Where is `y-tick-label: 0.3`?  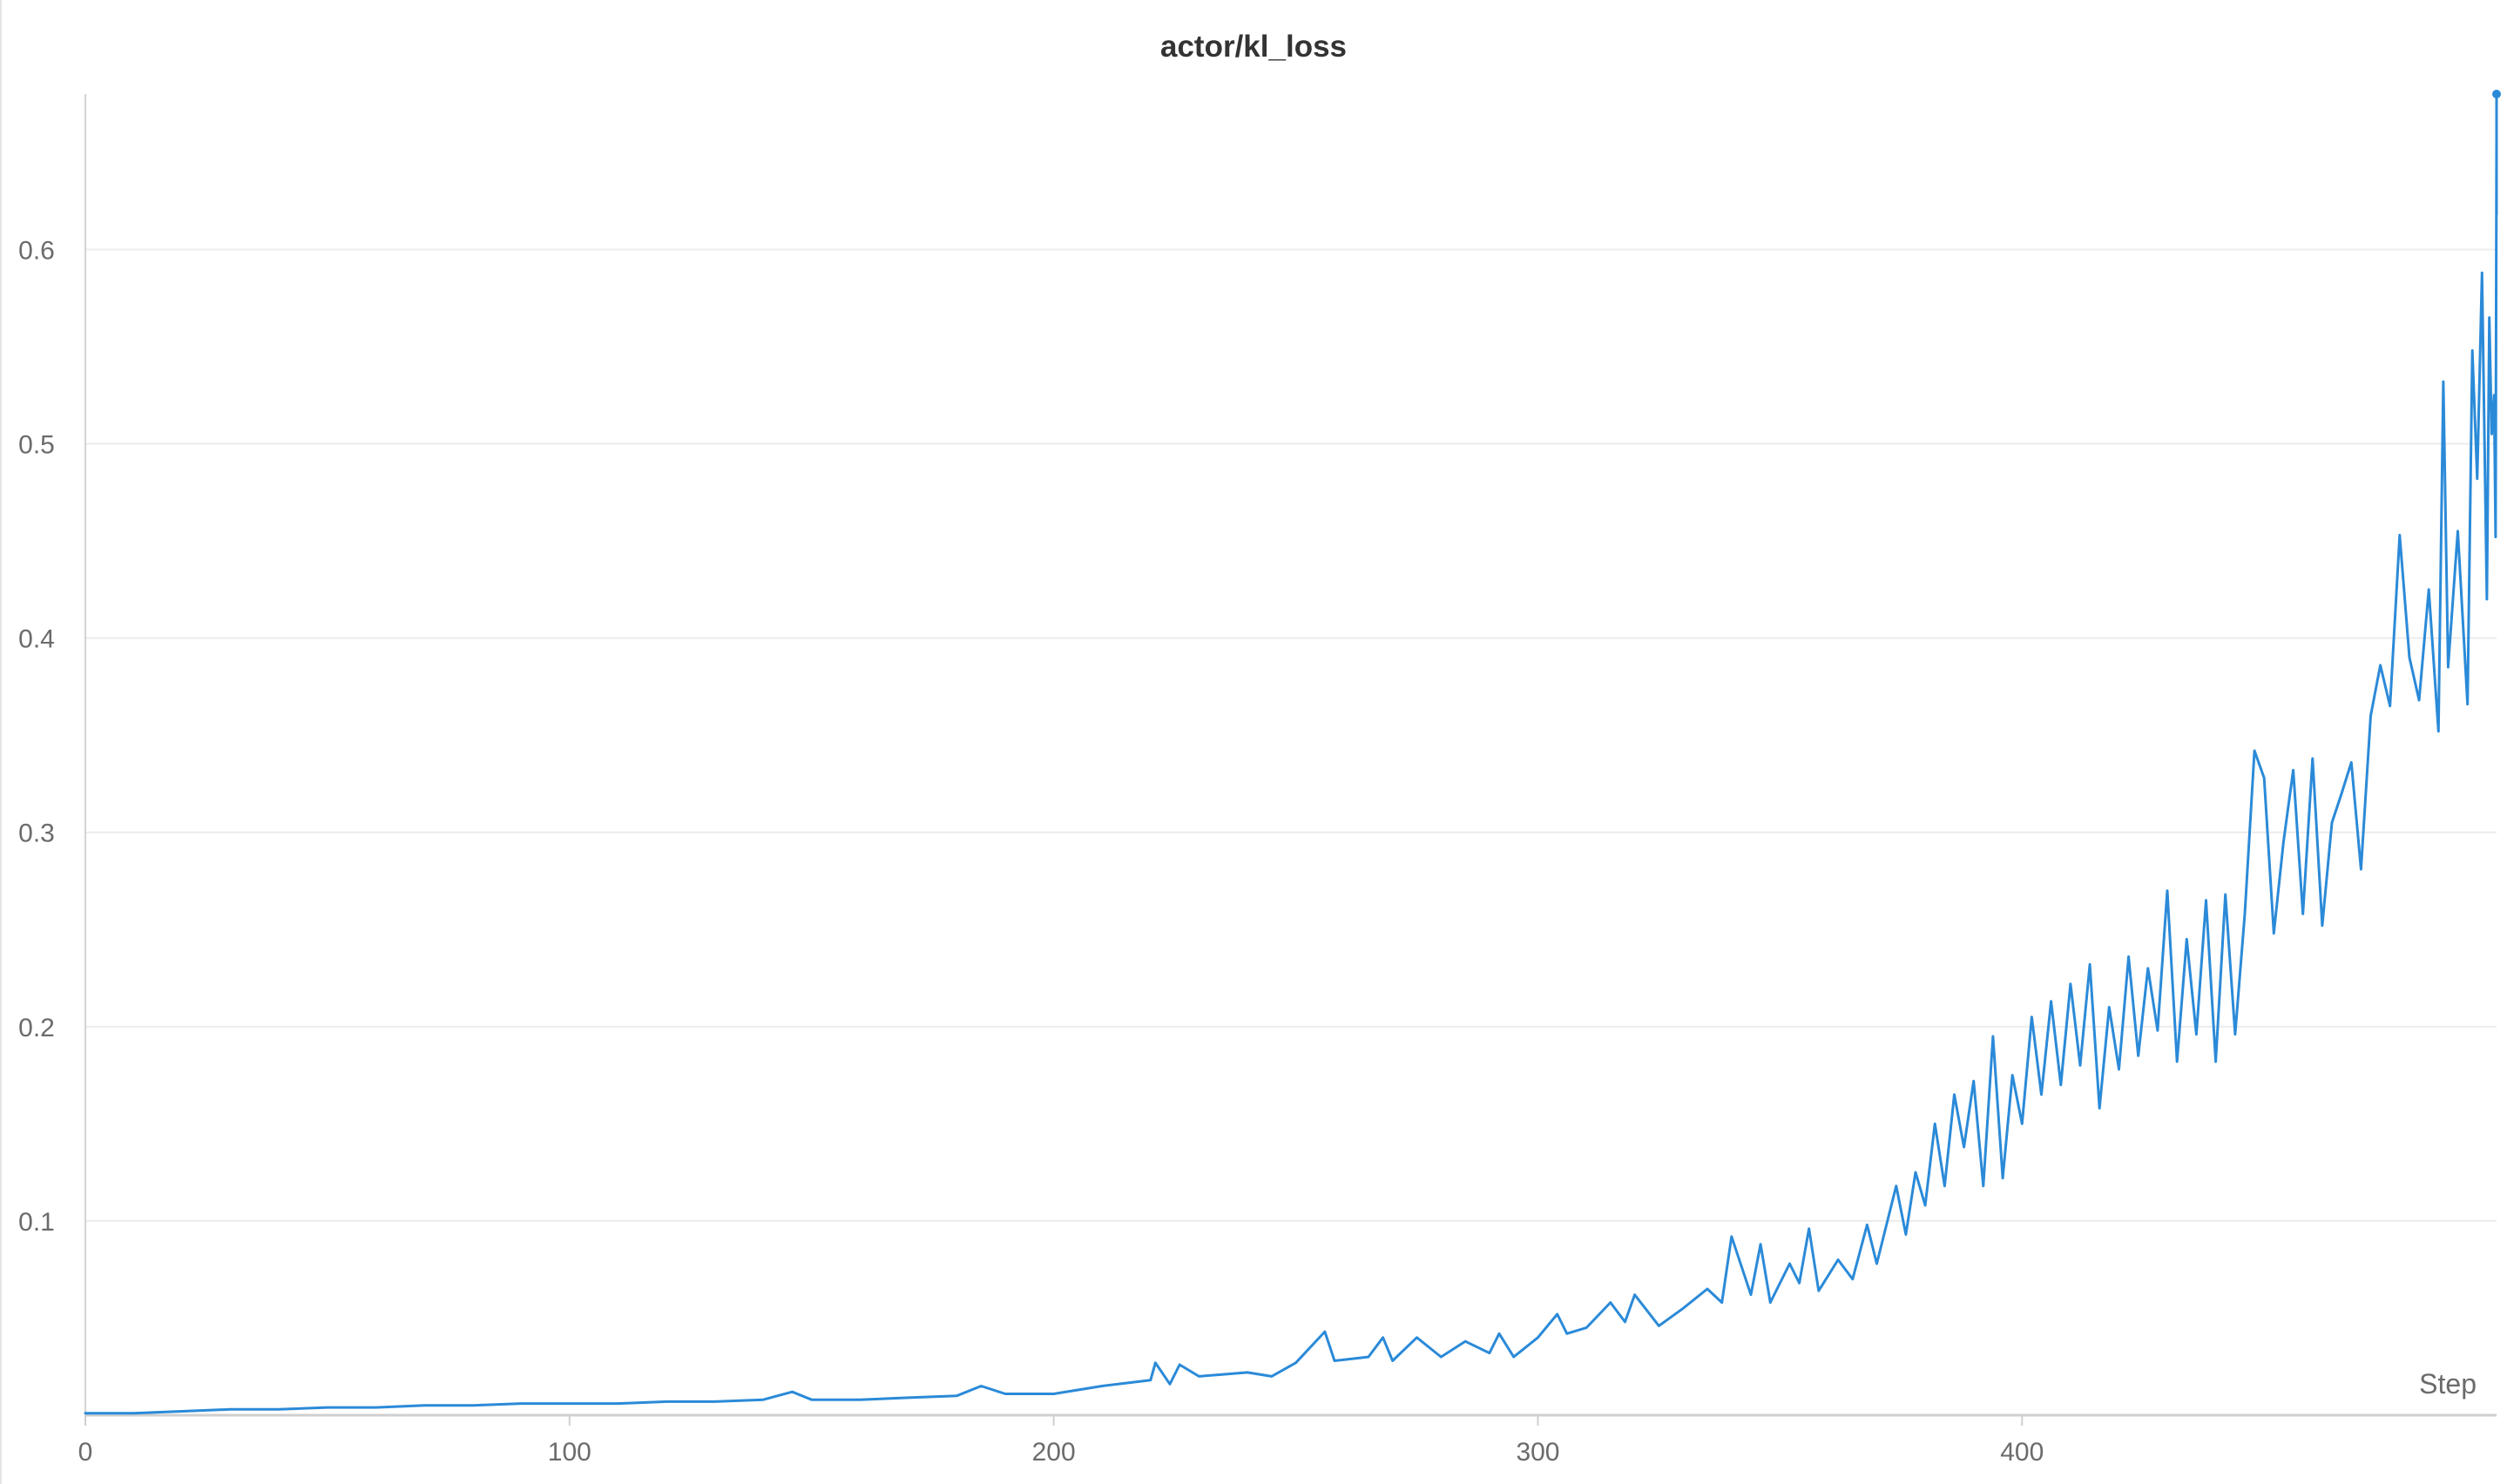
y-tick-label: 0.3 is located at coordinates (36, 834).